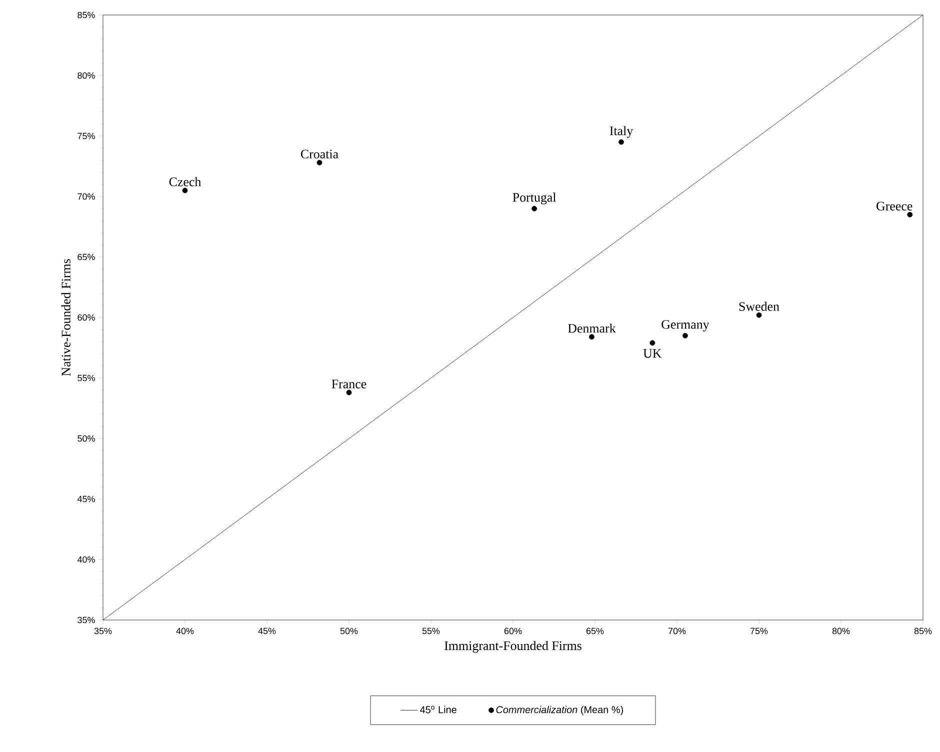  Describe the element at coordinates (677, 631) in the screenshot. I see `x-tick-label: 70%` at that location.